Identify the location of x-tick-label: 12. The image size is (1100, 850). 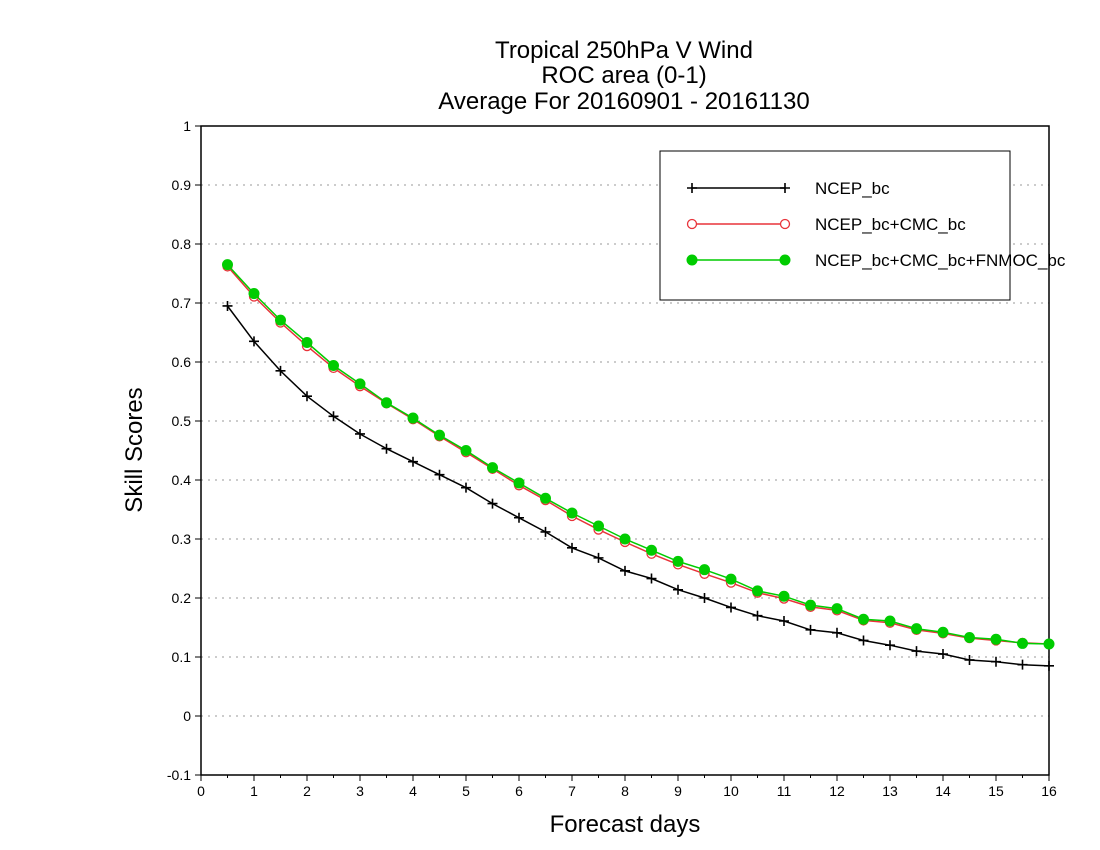
(837, 791).